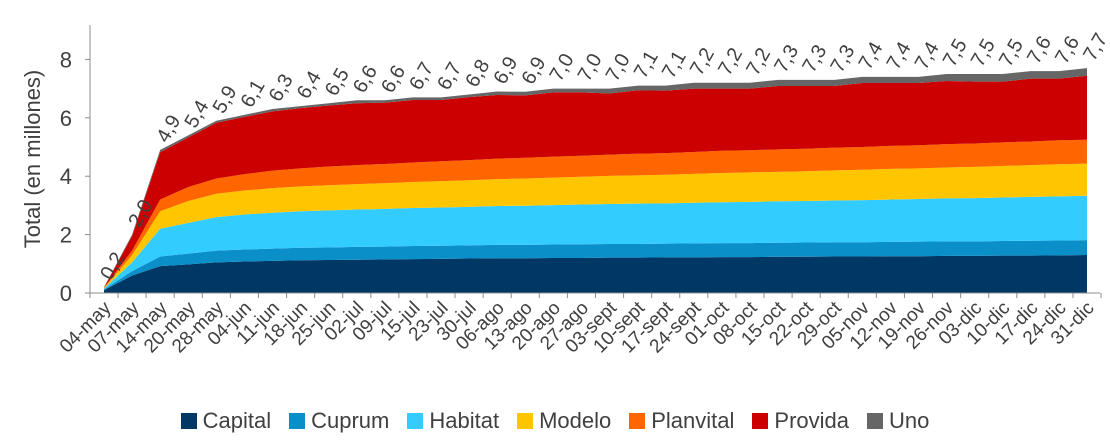 The image size is (1110, 447). Describe the element at coordinates (66, 59) in the screenshot. I see `y-tick-label: 8` at that location.